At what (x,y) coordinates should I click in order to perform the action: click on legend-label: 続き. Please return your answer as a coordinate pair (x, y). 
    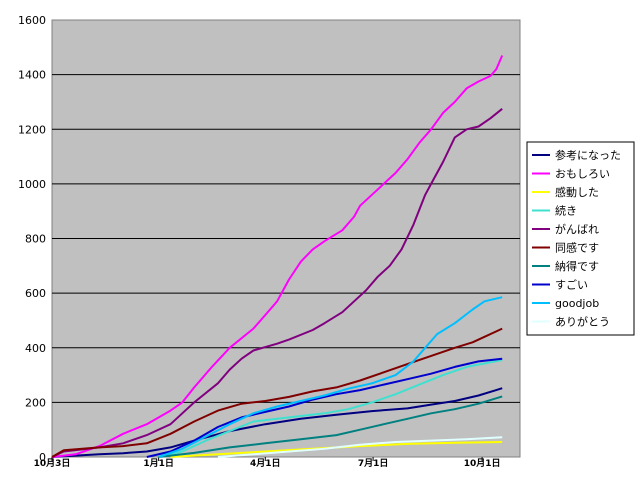
    Looking at the image, I should click on (566, 211).